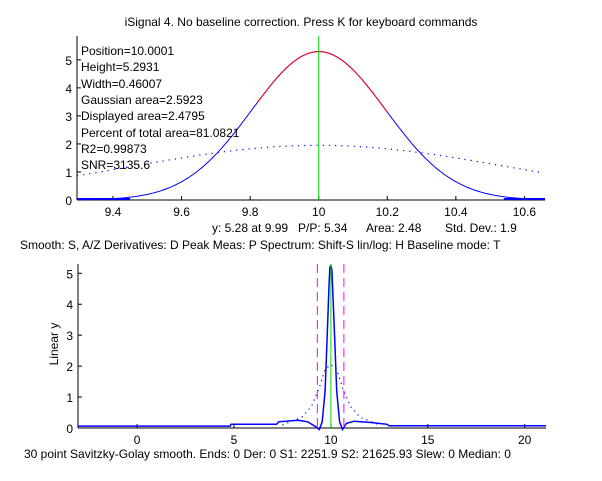 The width and height of the screenshot is (602, 481). Describe the element at coordinates (113, 212) in the screenshot. I see `x-tick-label: 9.4` at that location.